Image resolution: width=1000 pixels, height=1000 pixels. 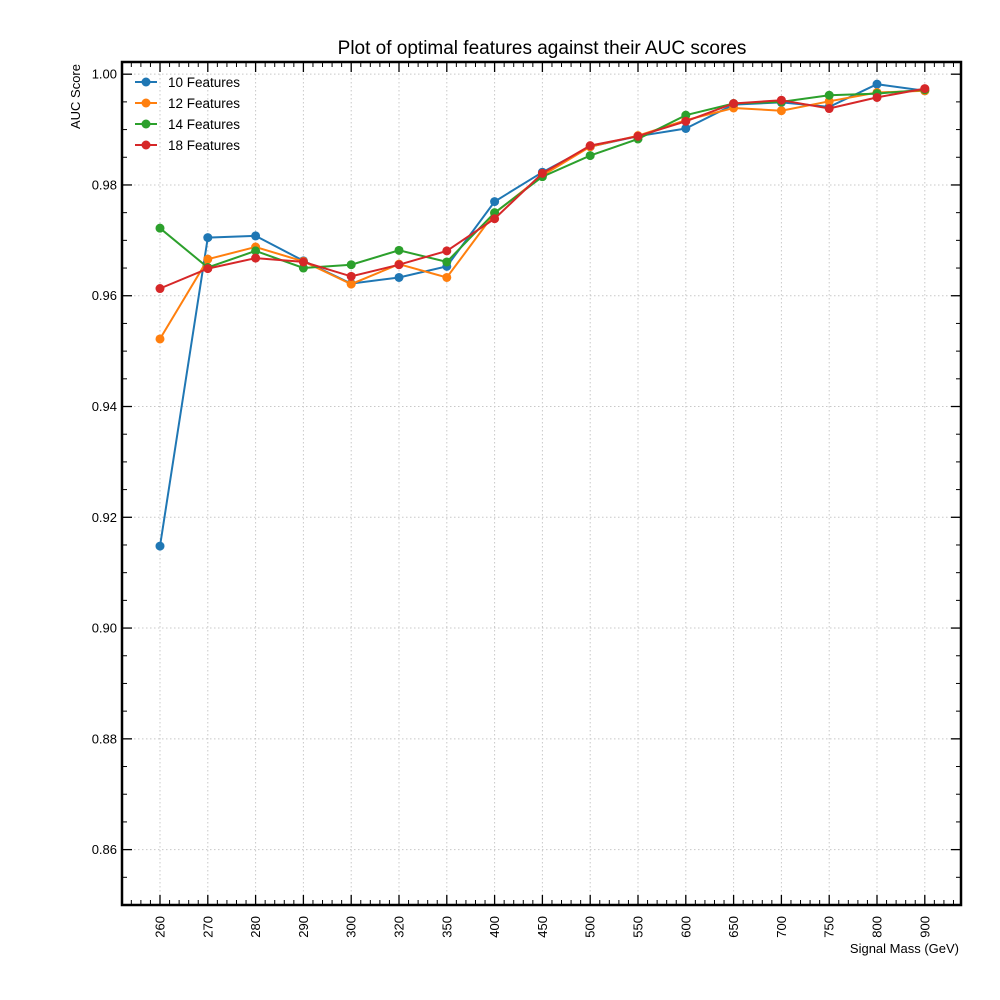 What do you see at coordinates (75, 96) in the screenshot?
I see `y-axis-title: AUC Score` at bounding box center [75, 96].